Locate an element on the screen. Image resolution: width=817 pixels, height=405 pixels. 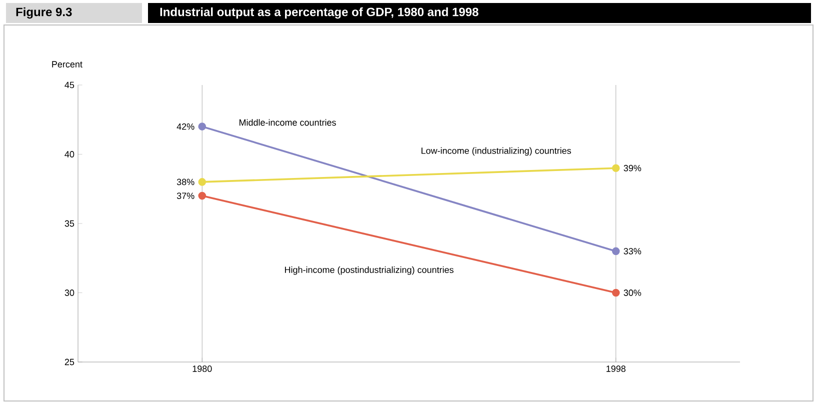
series-label: Middle-income countries is located at coordinates (287, 122).